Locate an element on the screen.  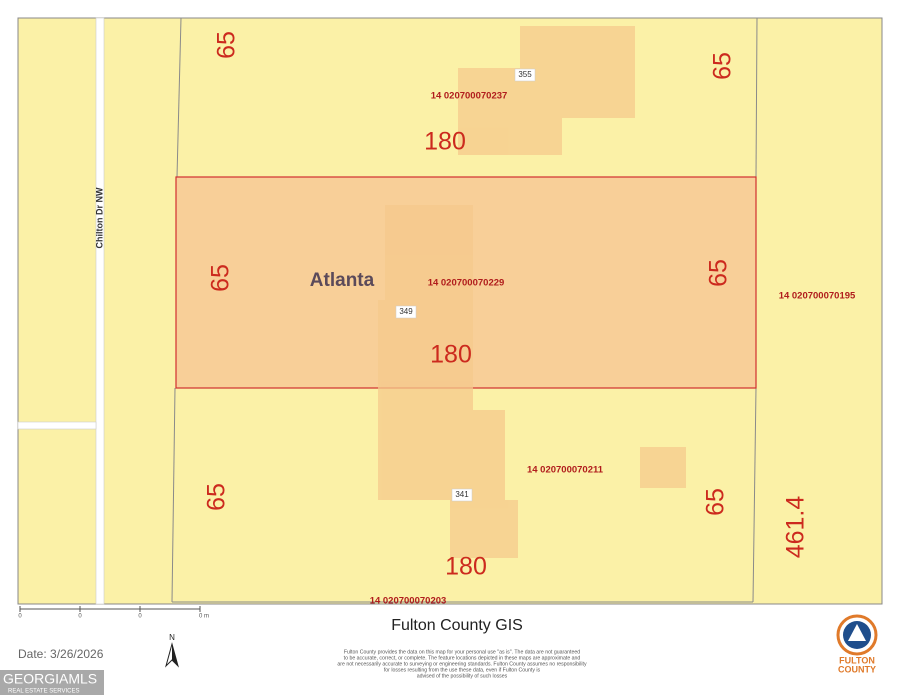
city-label: Atlanta is located at coordinates (342, 280).